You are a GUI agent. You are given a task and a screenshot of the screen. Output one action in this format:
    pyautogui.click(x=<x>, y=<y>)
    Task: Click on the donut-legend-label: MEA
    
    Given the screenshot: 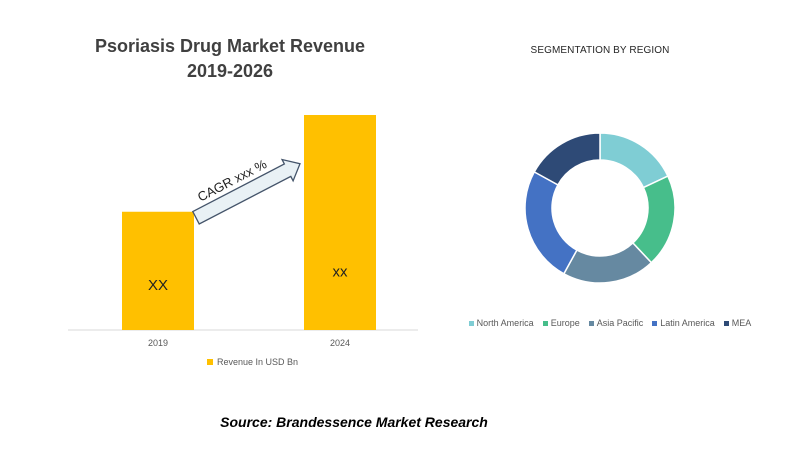 What is the action you would take?
    pyautogui.click(x=741, y=323)
    